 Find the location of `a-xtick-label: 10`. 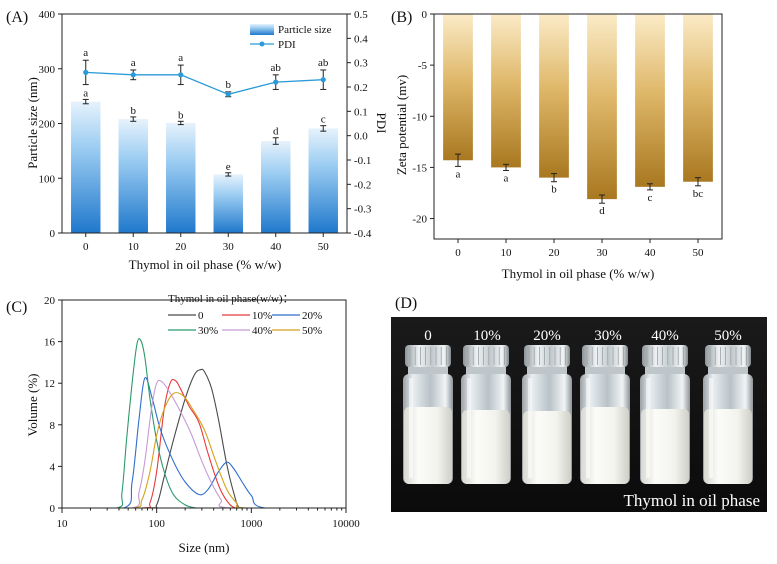

a-xtick-label: 10 is located at coordinates (134, 247).